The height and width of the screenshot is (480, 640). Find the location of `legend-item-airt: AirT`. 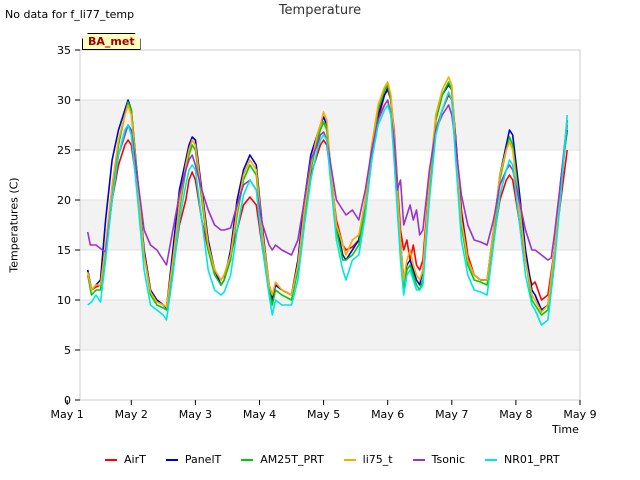

legend-item-airt: AirT is located at coordinates (125, 459).